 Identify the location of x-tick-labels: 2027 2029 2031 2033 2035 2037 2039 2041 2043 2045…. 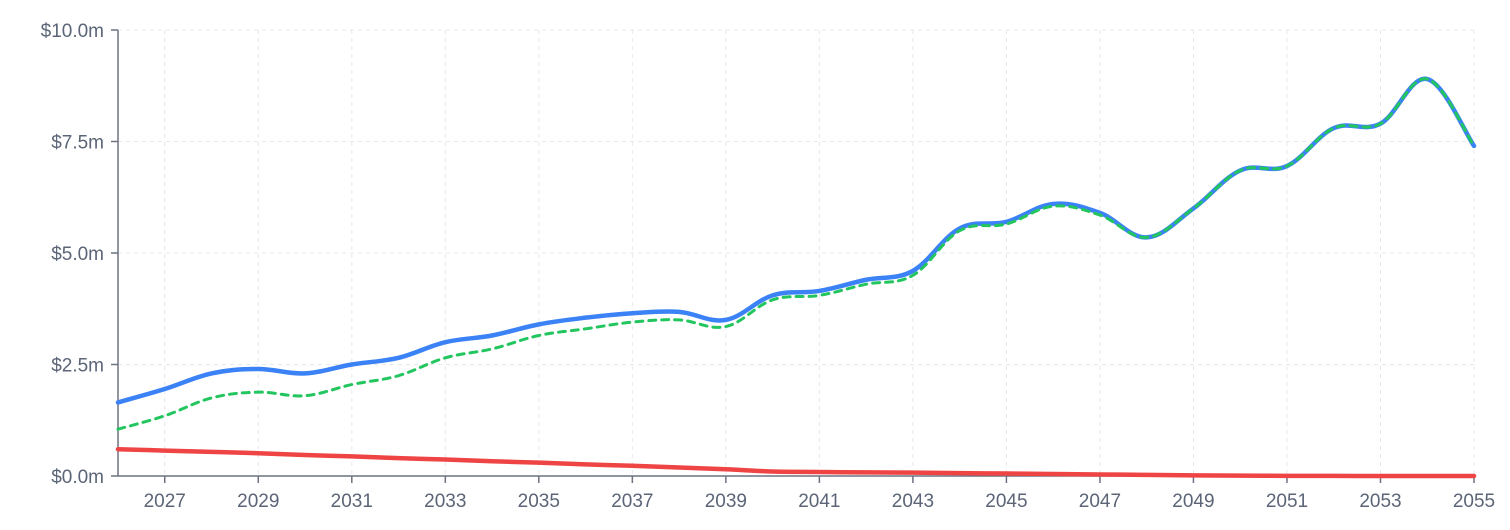
(819, 494).